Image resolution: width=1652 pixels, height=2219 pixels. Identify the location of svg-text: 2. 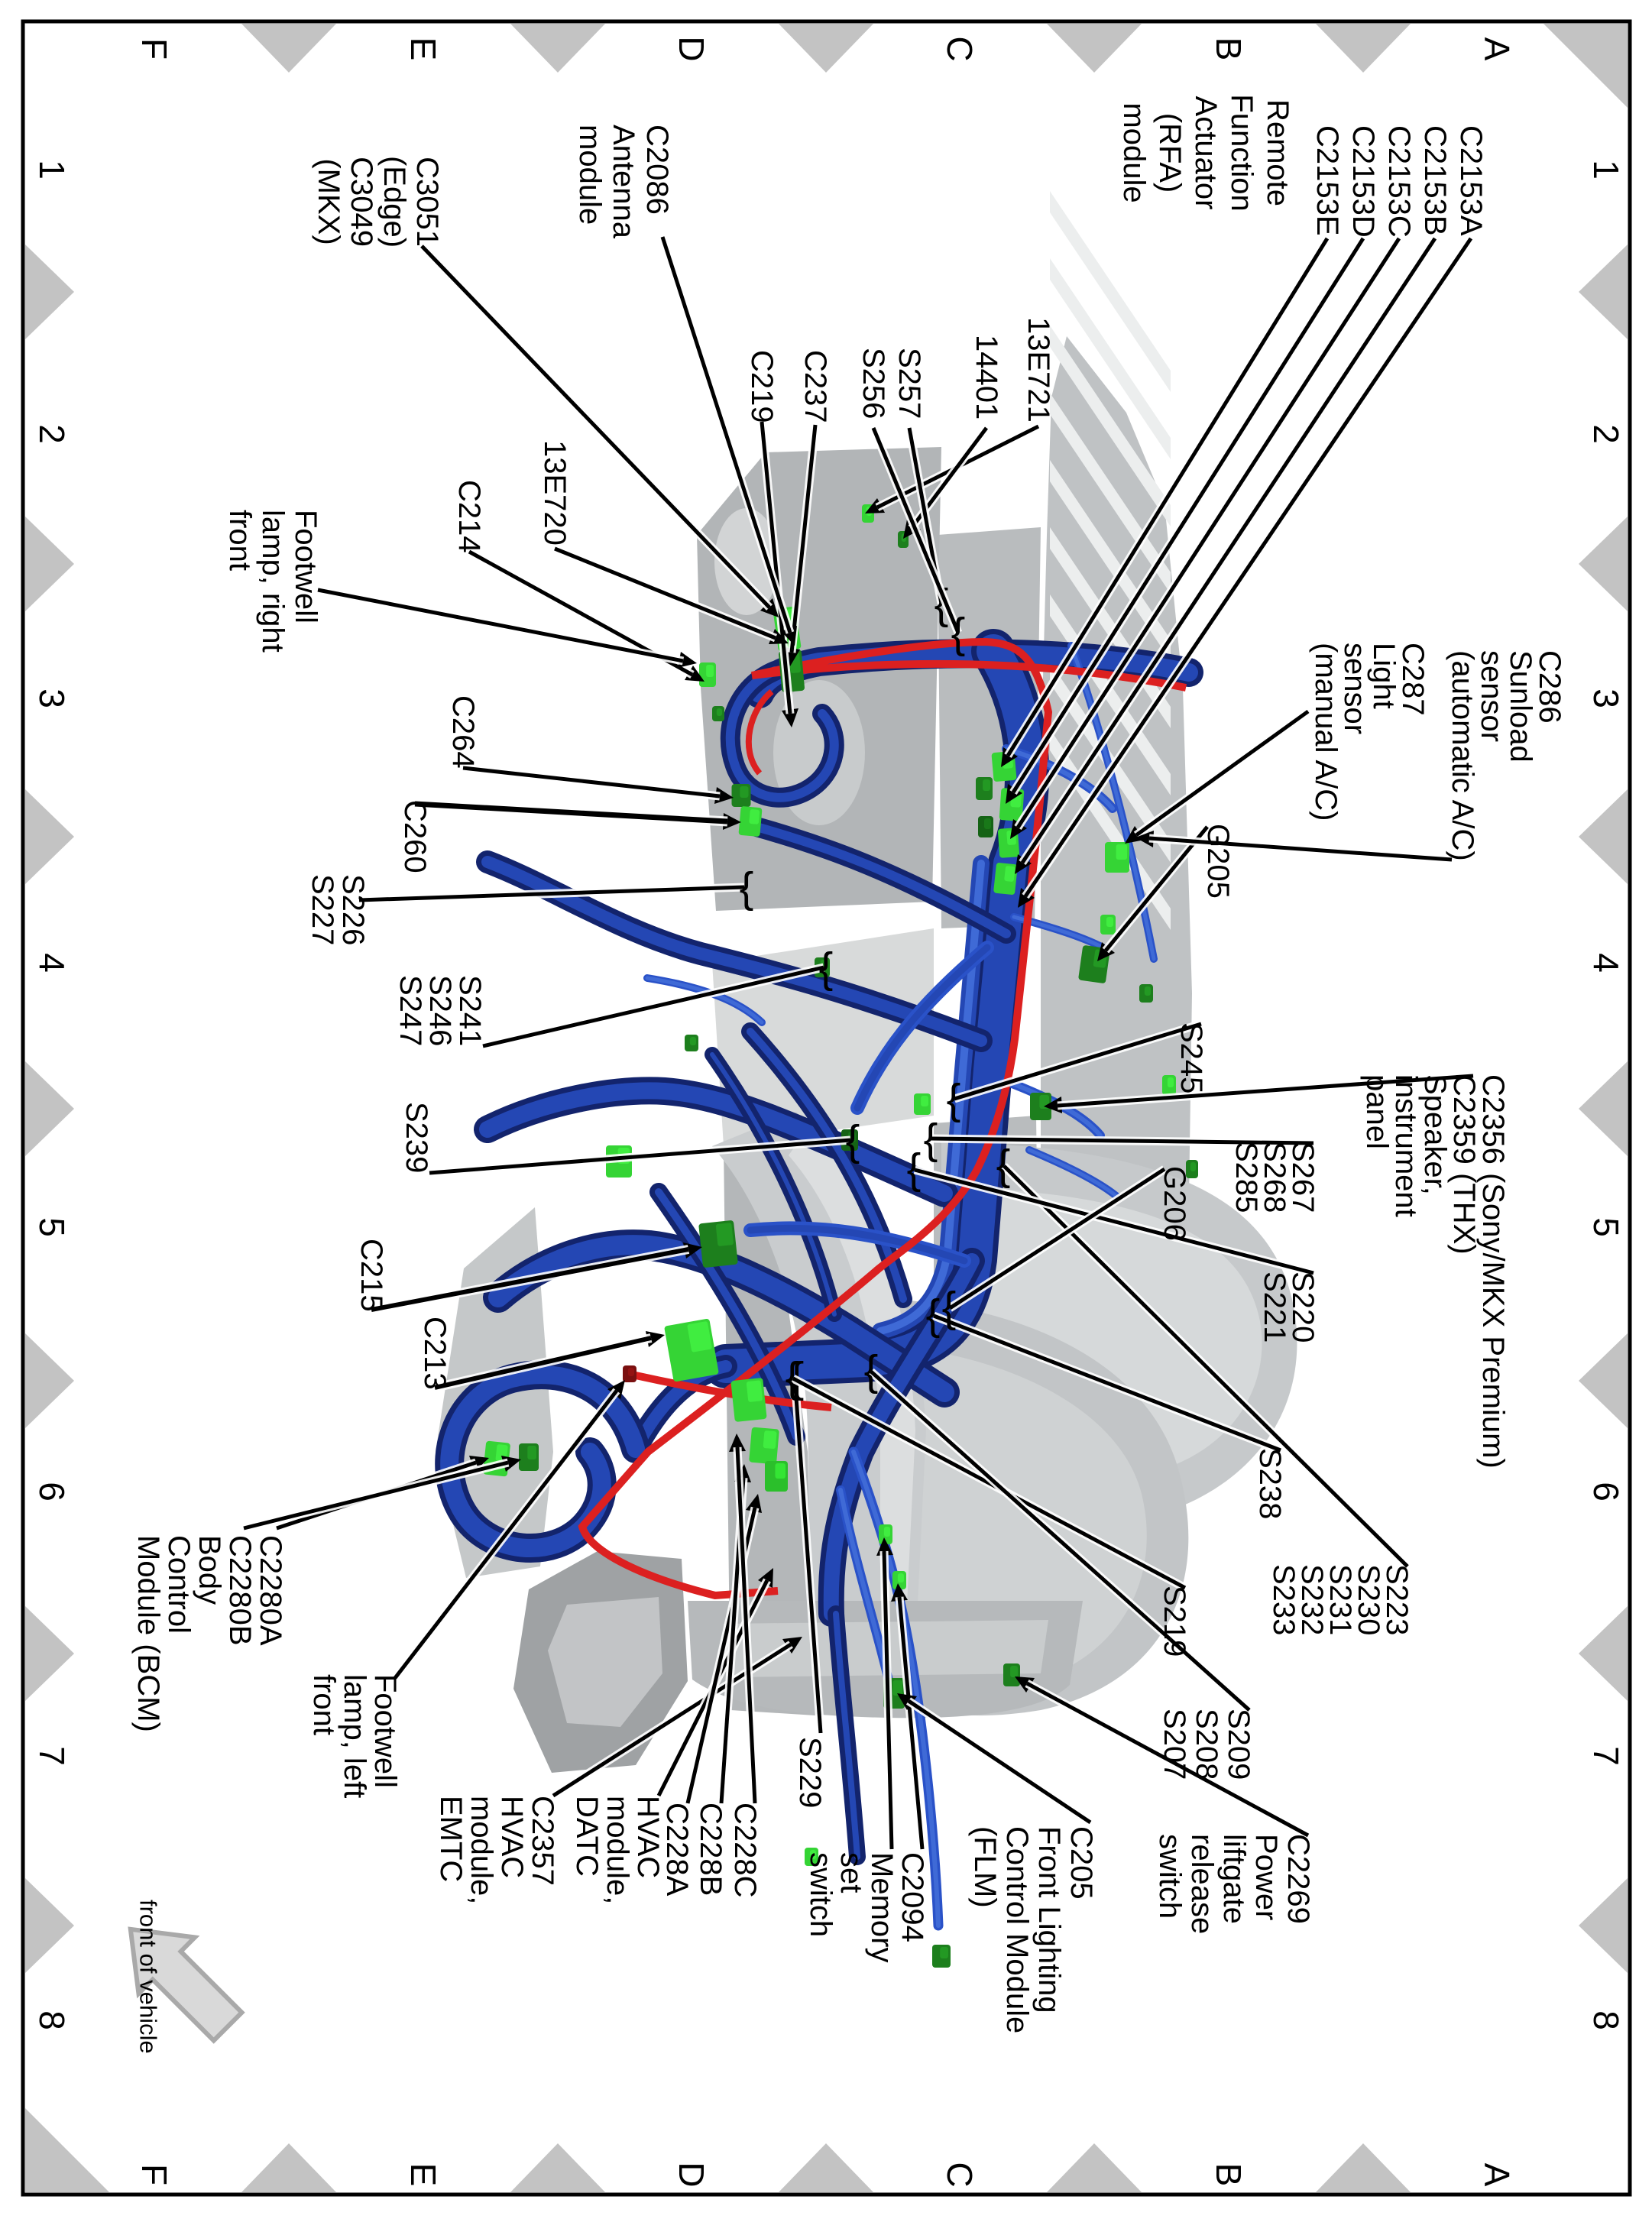
(52, 434).